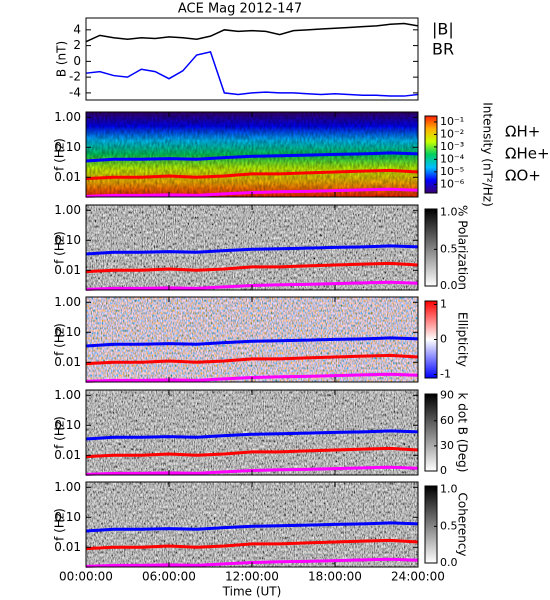 The width and height of the screenshot is (550, 600). I want to click on colorbar-tick-label: 10⁻⁴, so click(452, 158).